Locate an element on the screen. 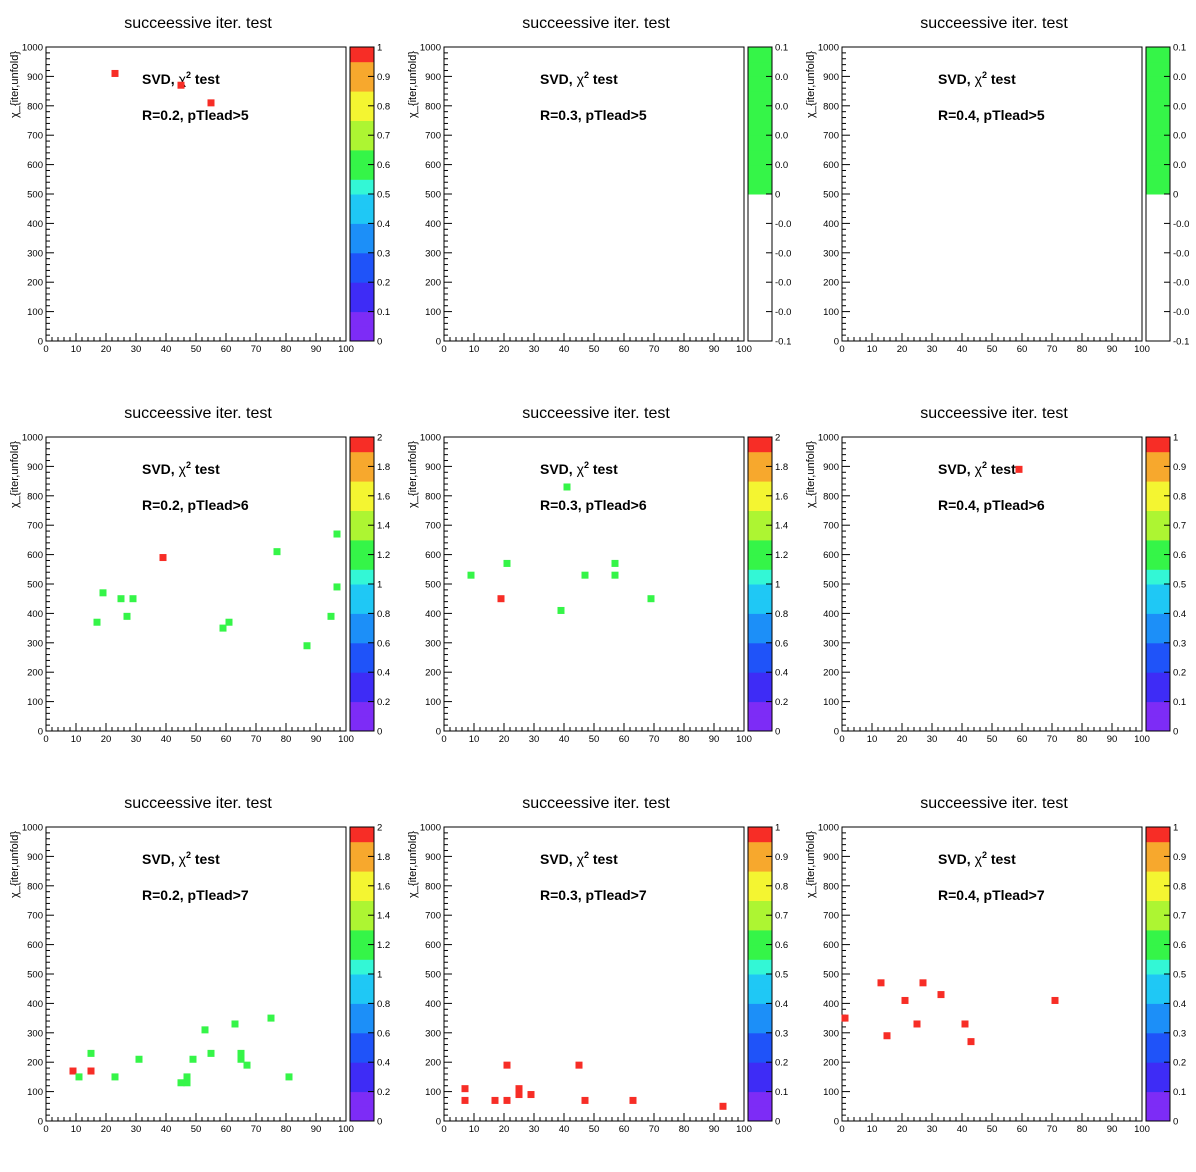 Image resolution: width=1196 pixels, height=1172 pixels. colorbar-label: 0.8 is located at coordinates (383, 106).